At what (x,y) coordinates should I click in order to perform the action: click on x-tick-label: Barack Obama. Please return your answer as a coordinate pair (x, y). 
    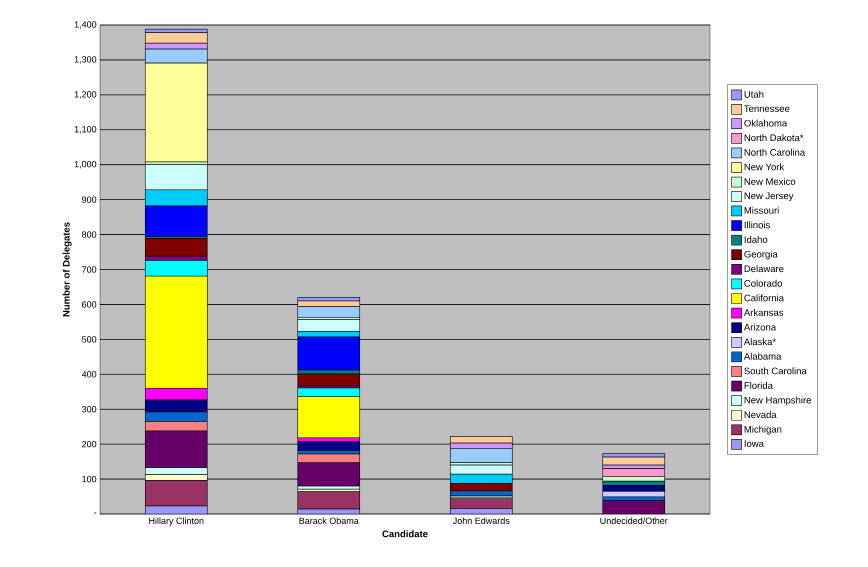
    Looking at the image, I should click on (329, 520).